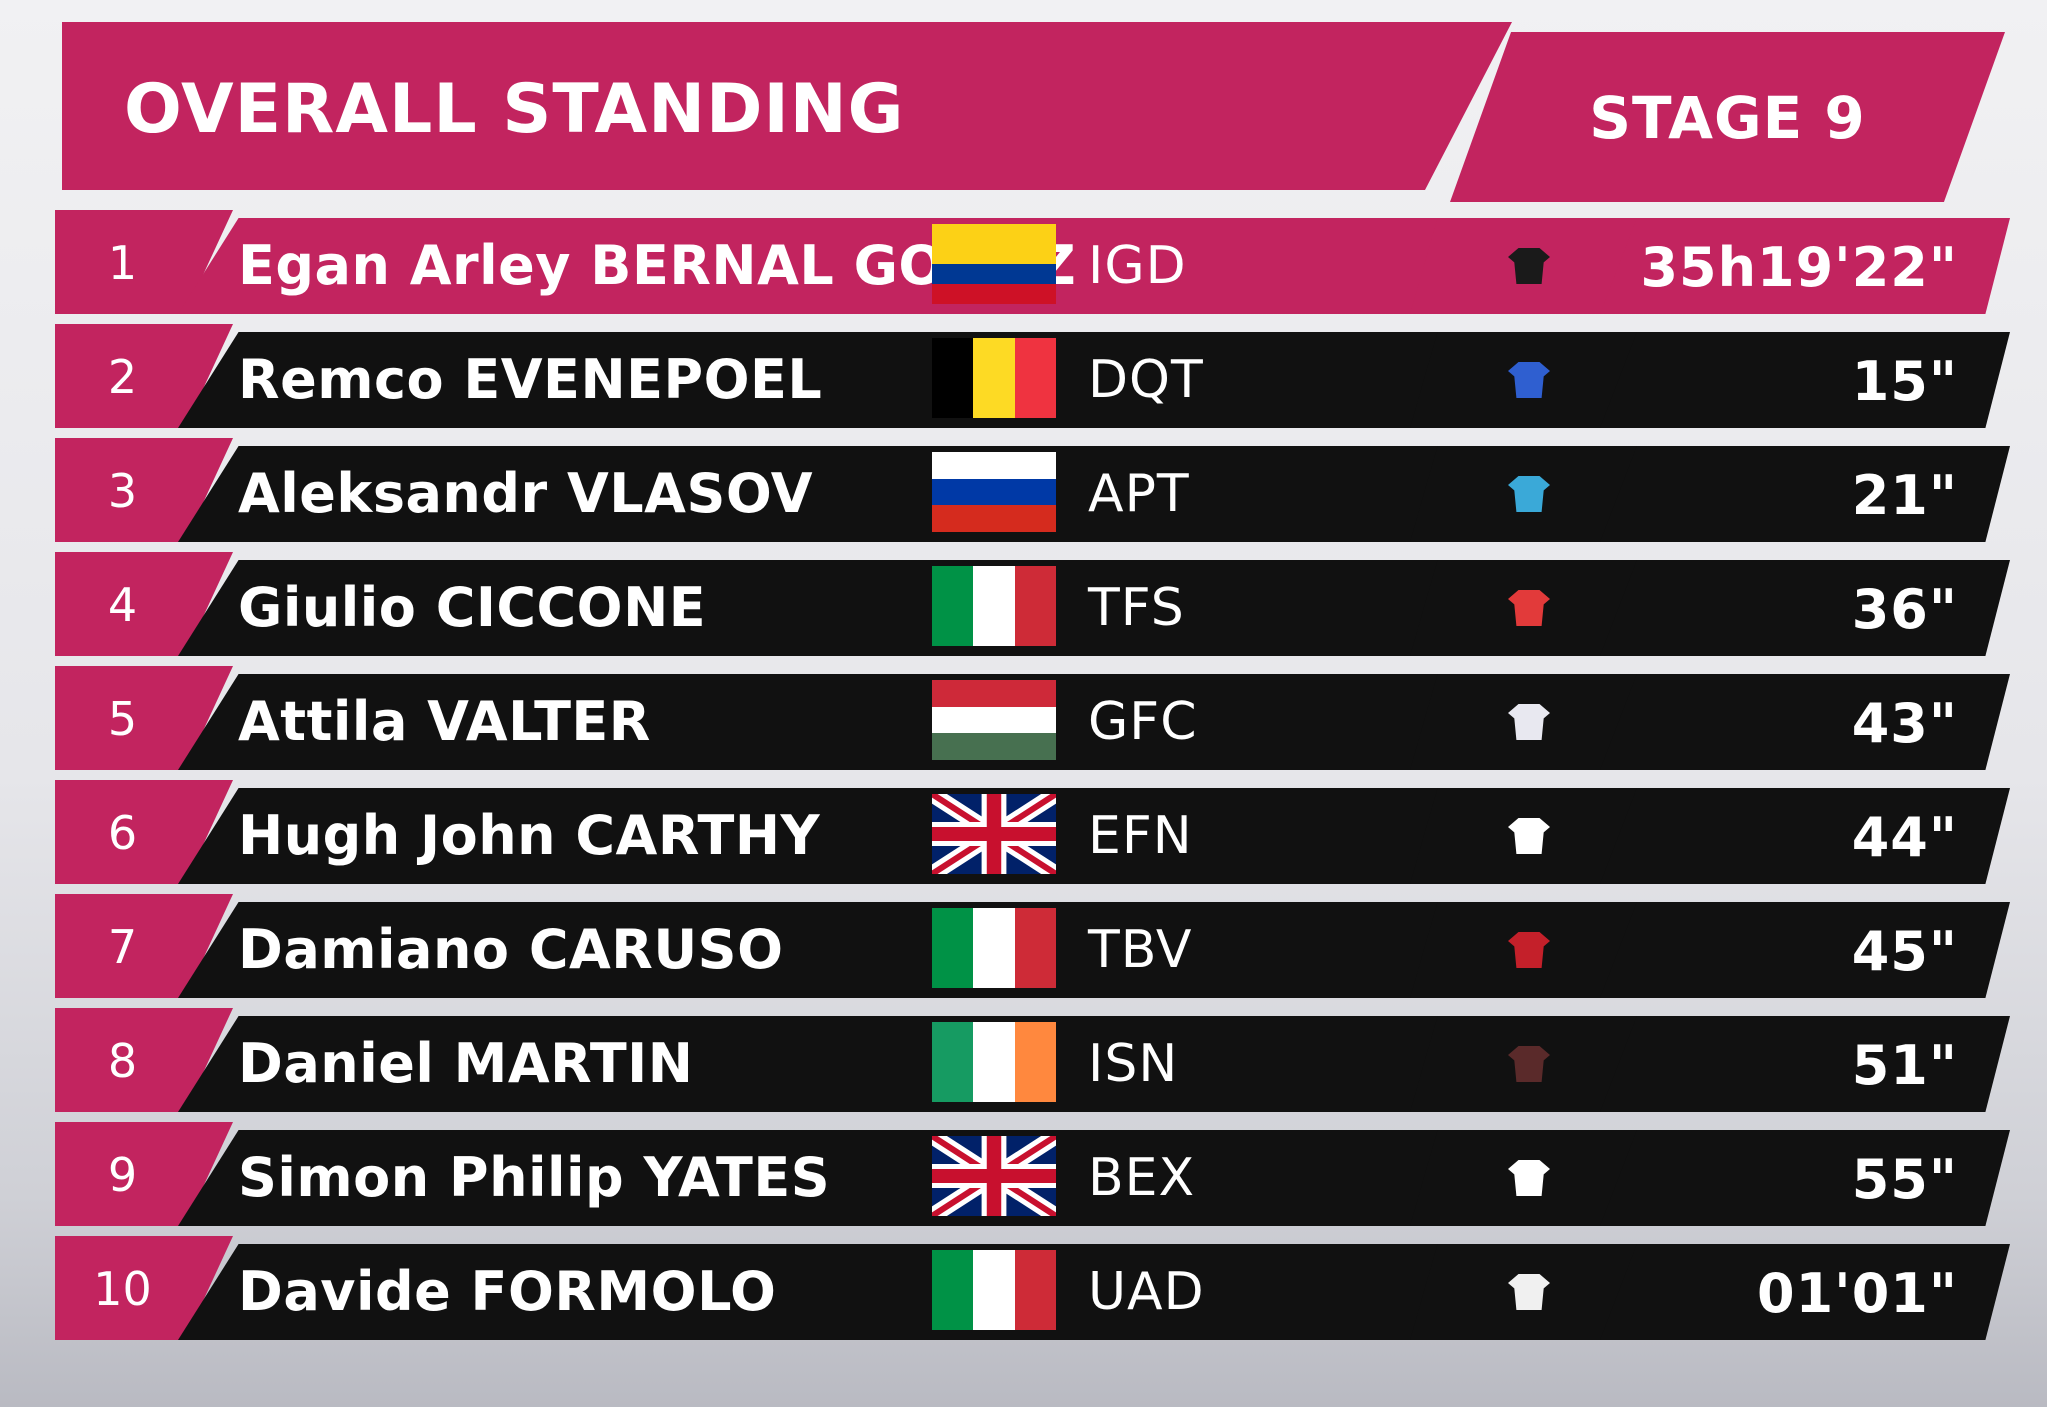  Describe the element at coordinates (994, 492) in the screenshot. I see `russia-flag-icon` at that location.